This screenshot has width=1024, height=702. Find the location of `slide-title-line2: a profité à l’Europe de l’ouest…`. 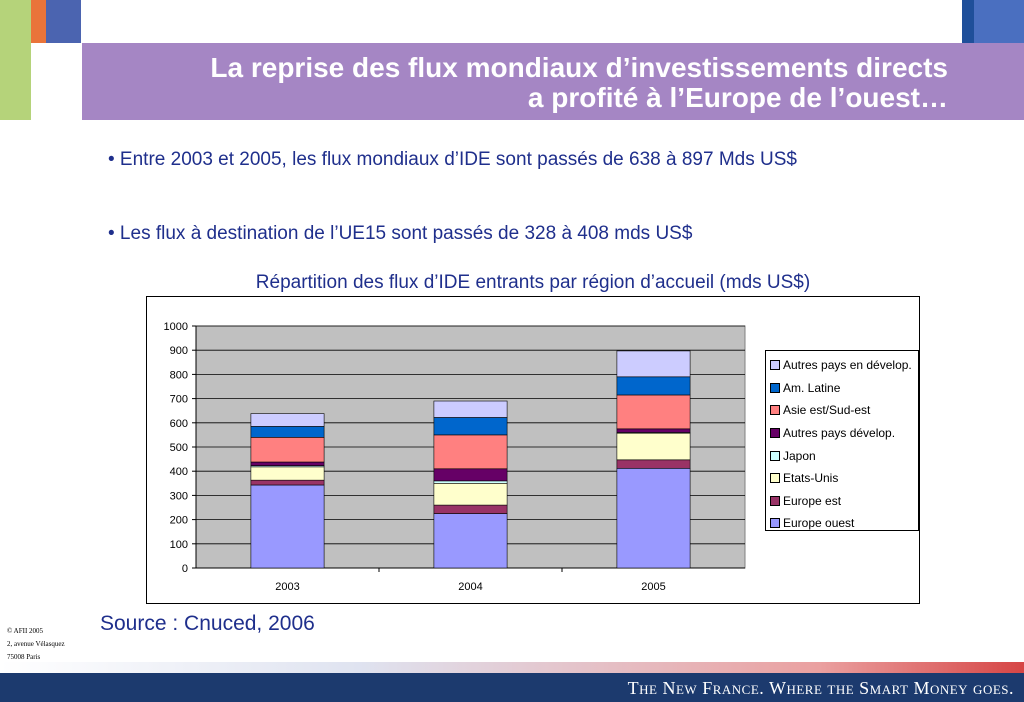

slide-title-line2: a profité à l’Europe de l’ouest… is located at coordinates (737, 97).